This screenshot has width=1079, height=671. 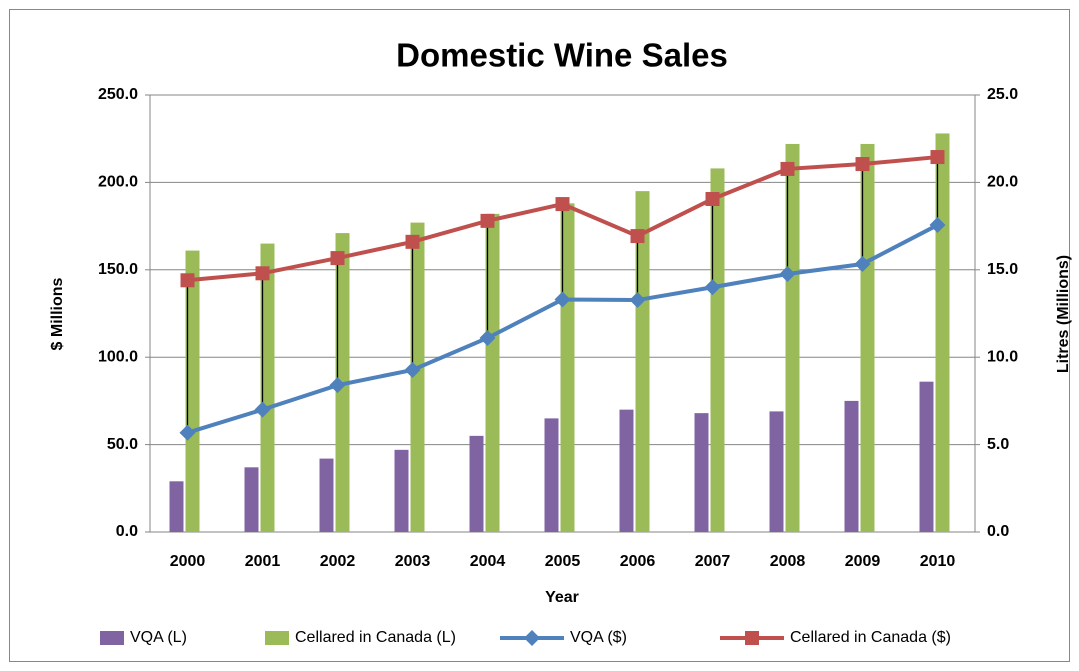 I want to click on y2-tick-label: 5.0, so click(x=998, y=444).